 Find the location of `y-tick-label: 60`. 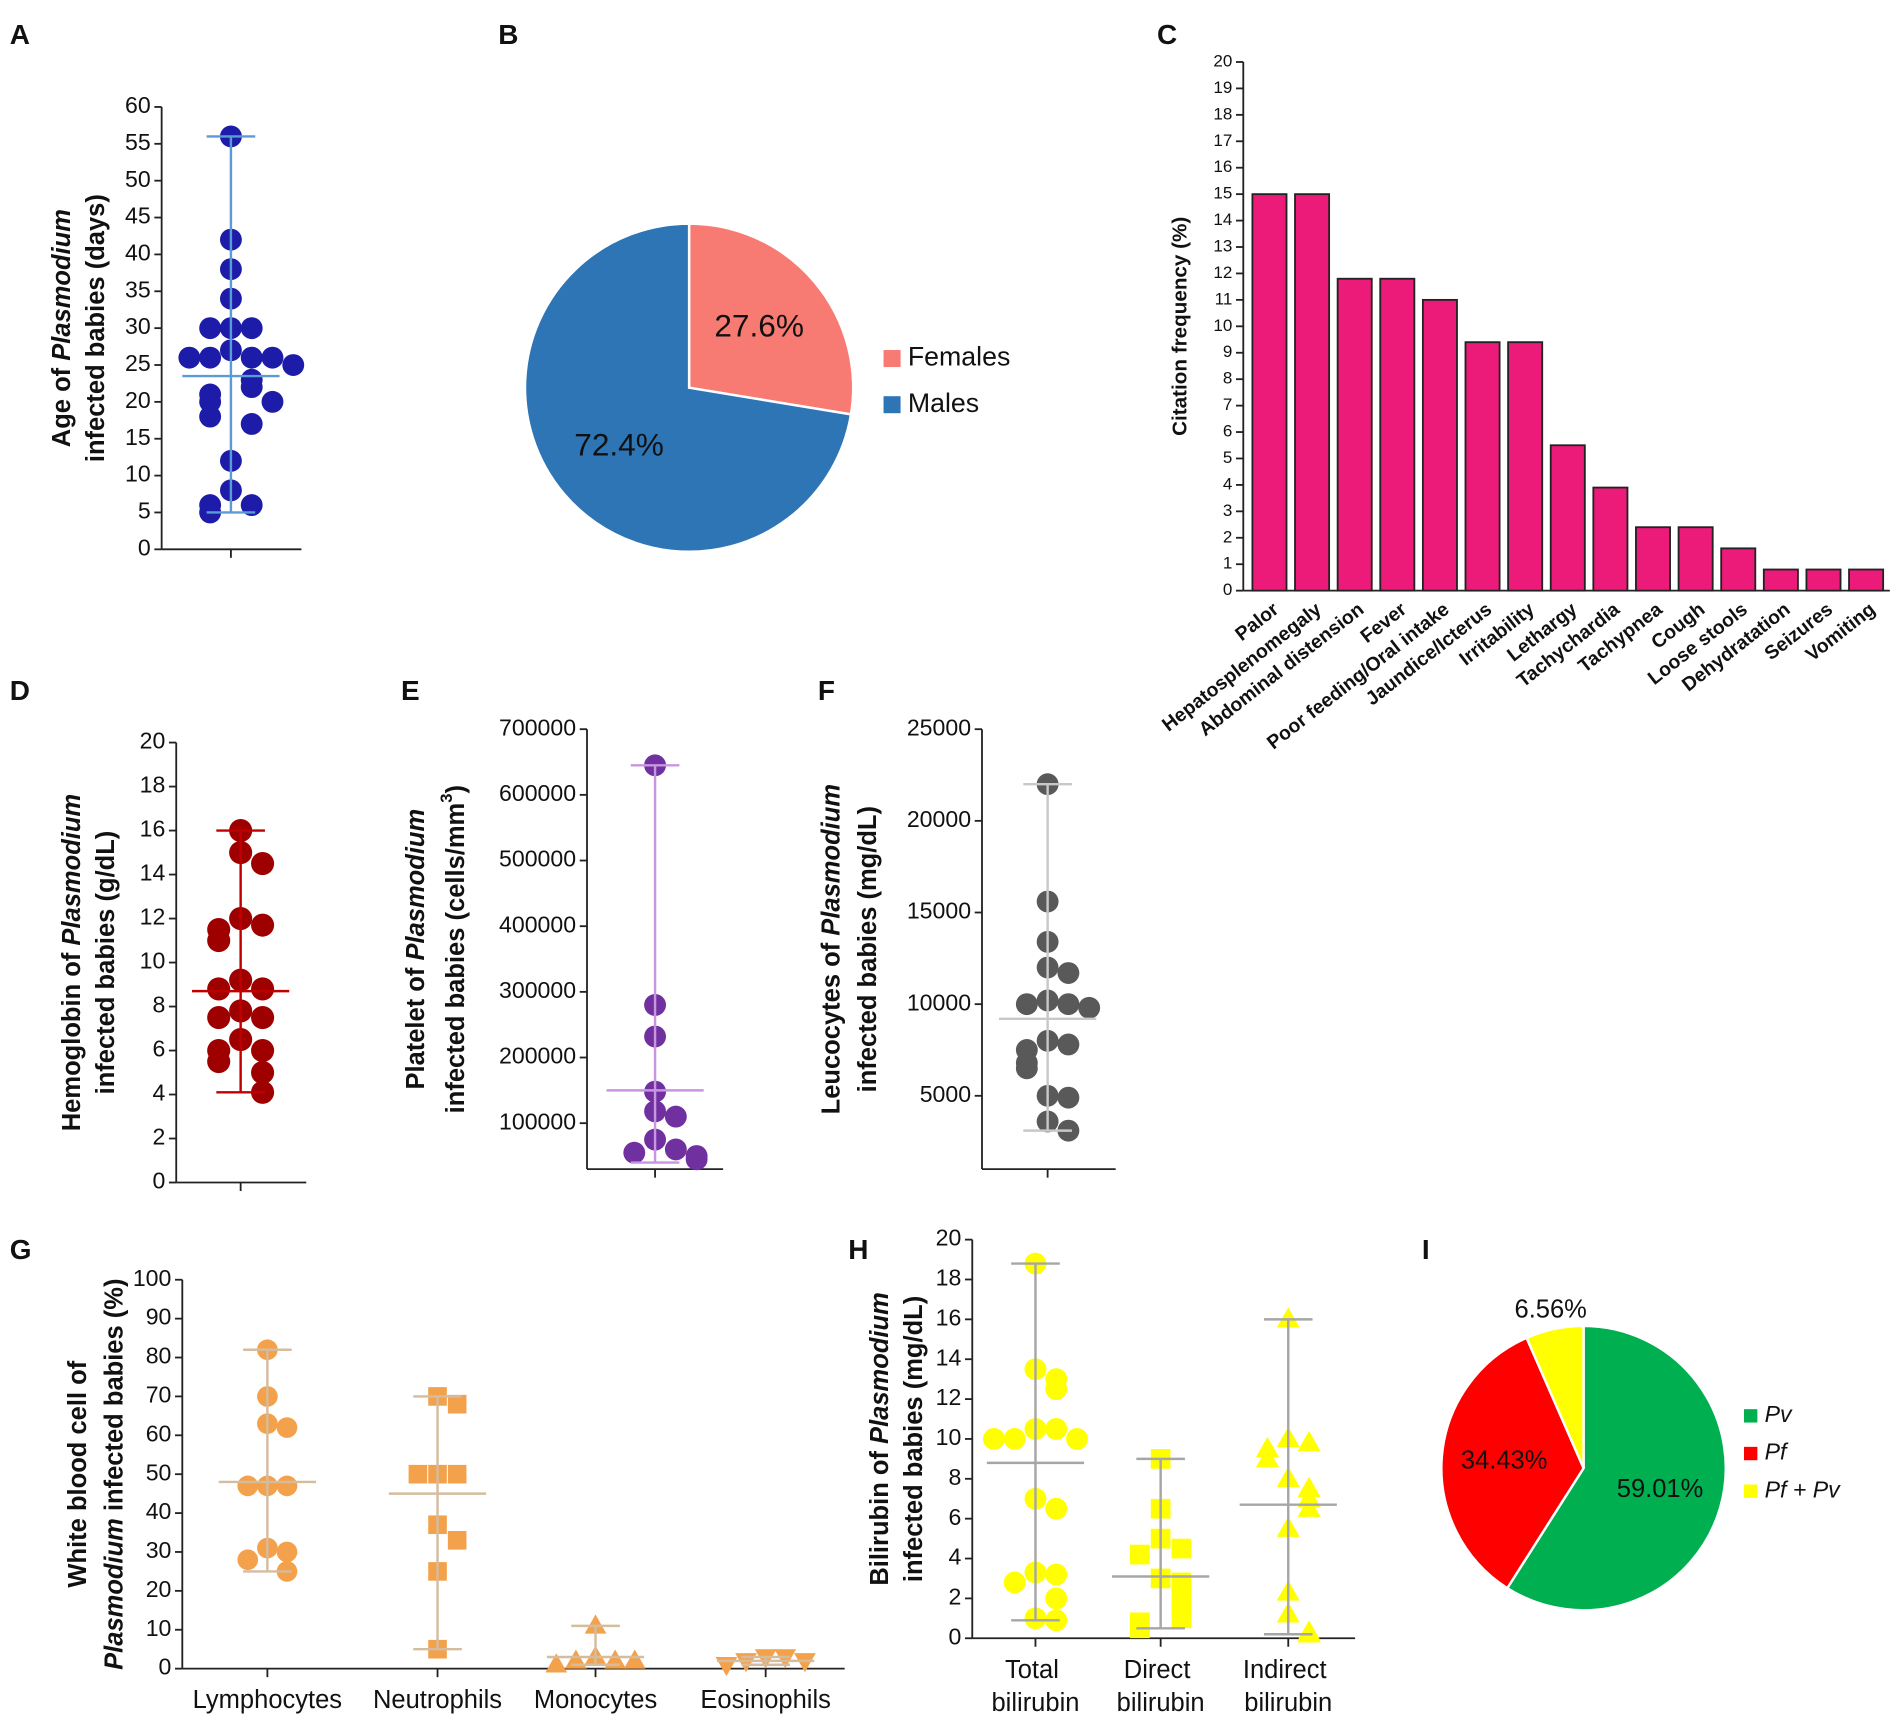

y-tick-label: 60 is located at coordinates (159, 1433).